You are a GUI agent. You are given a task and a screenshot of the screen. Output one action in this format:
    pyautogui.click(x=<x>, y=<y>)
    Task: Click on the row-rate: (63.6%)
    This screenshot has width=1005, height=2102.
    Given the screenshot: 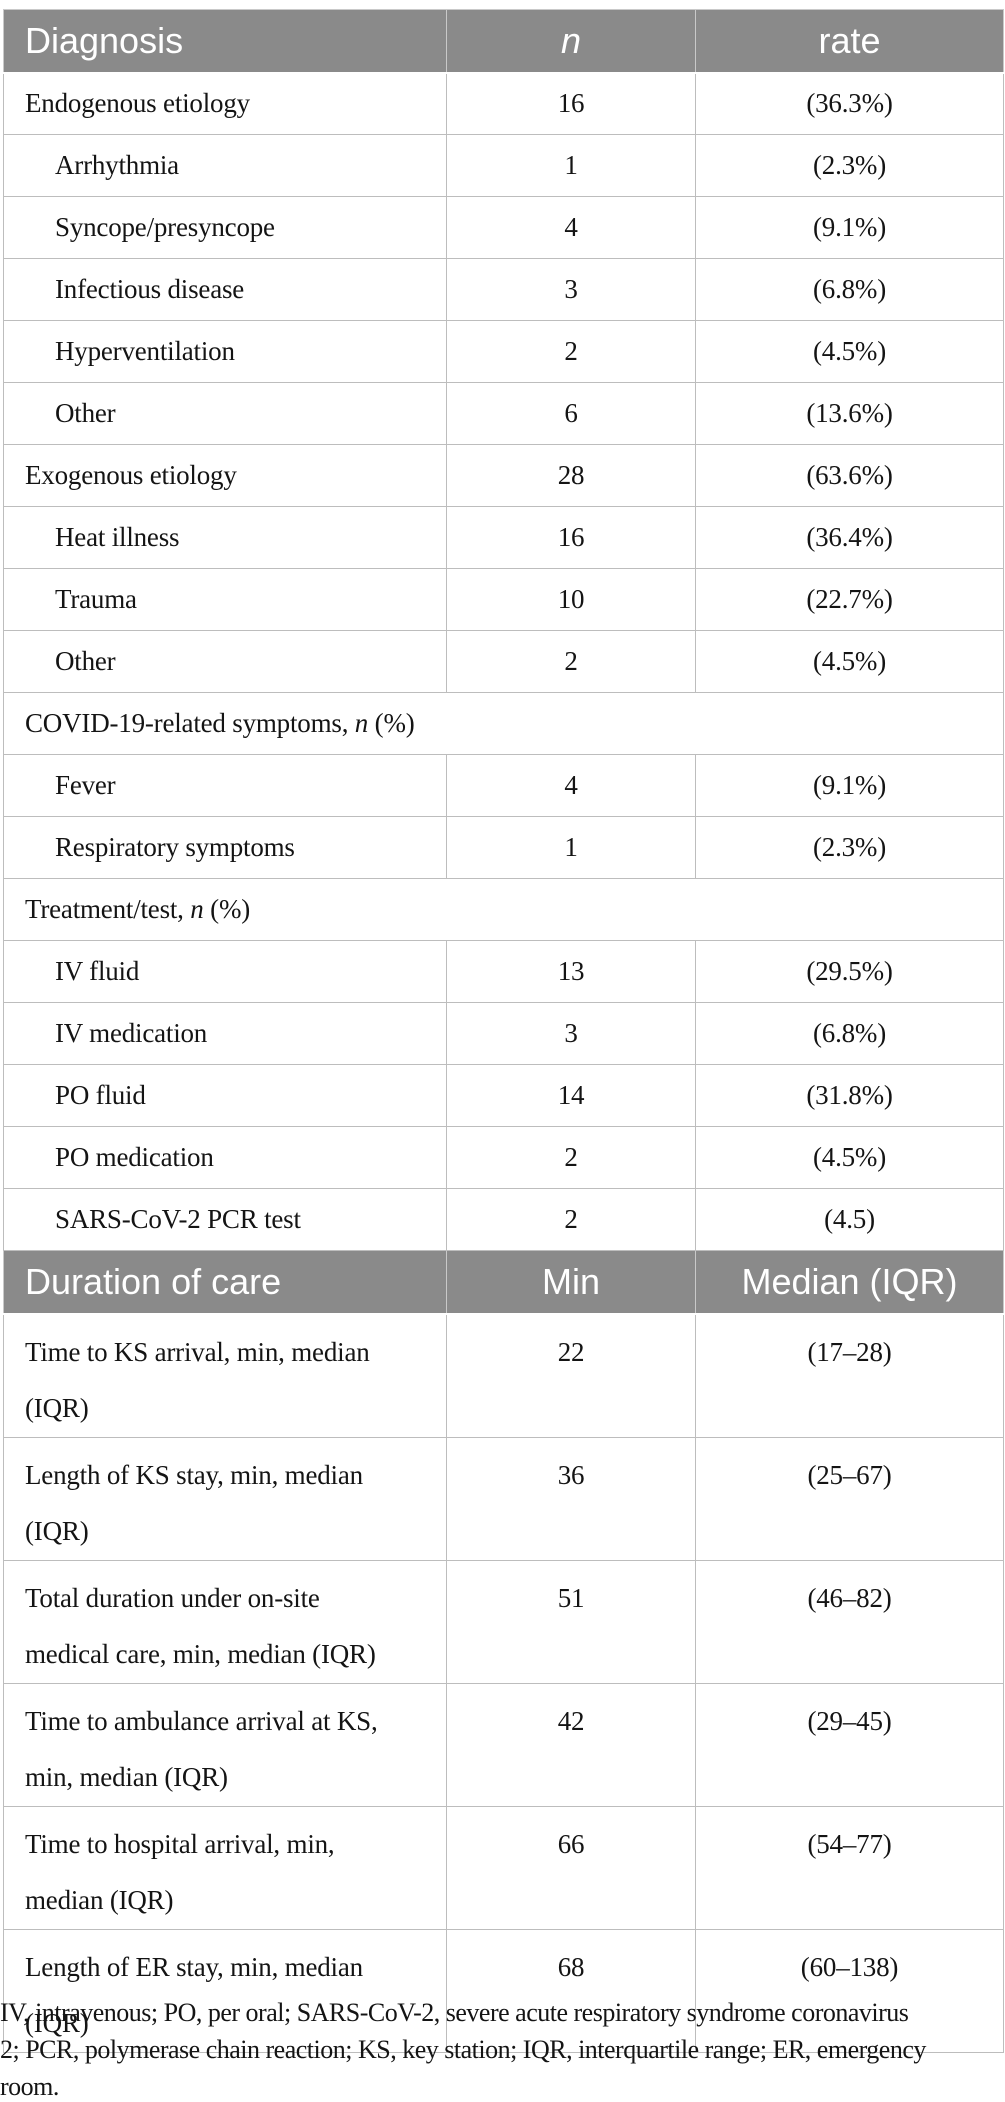 What is the action you would take?
    pyautogui.click(x=849, y=475)
    